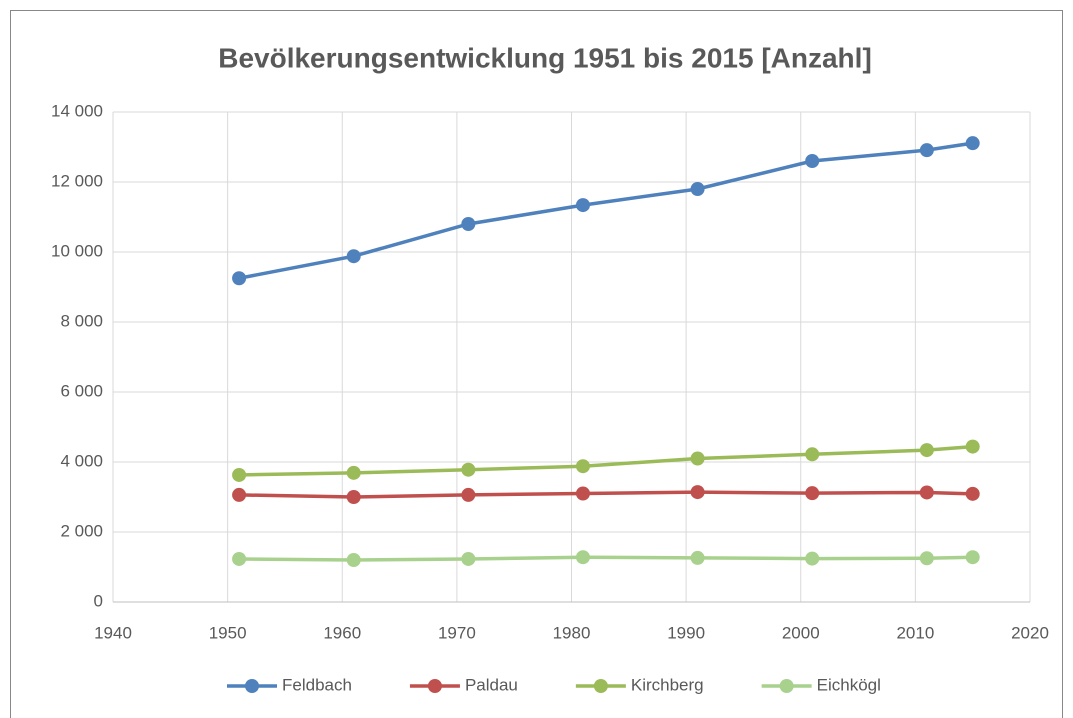 Image resolution: width=1073 pixels, height=718 pixels. What do you see at coordinates (81, 530) in the screenshot?
I see `y-tick-label: 2 000` at bounding box center [81, 530].